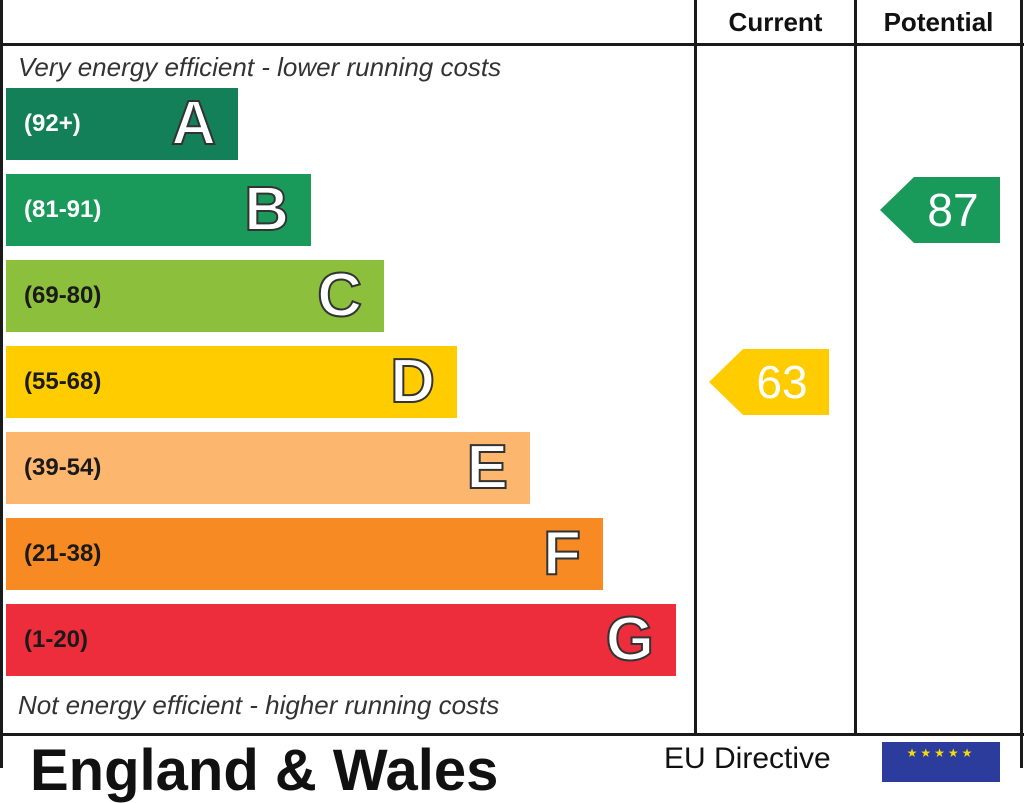  Describe the element at coordinates (953, 210) in the screenshot. I see `potential-rating-value: 87` at that location.